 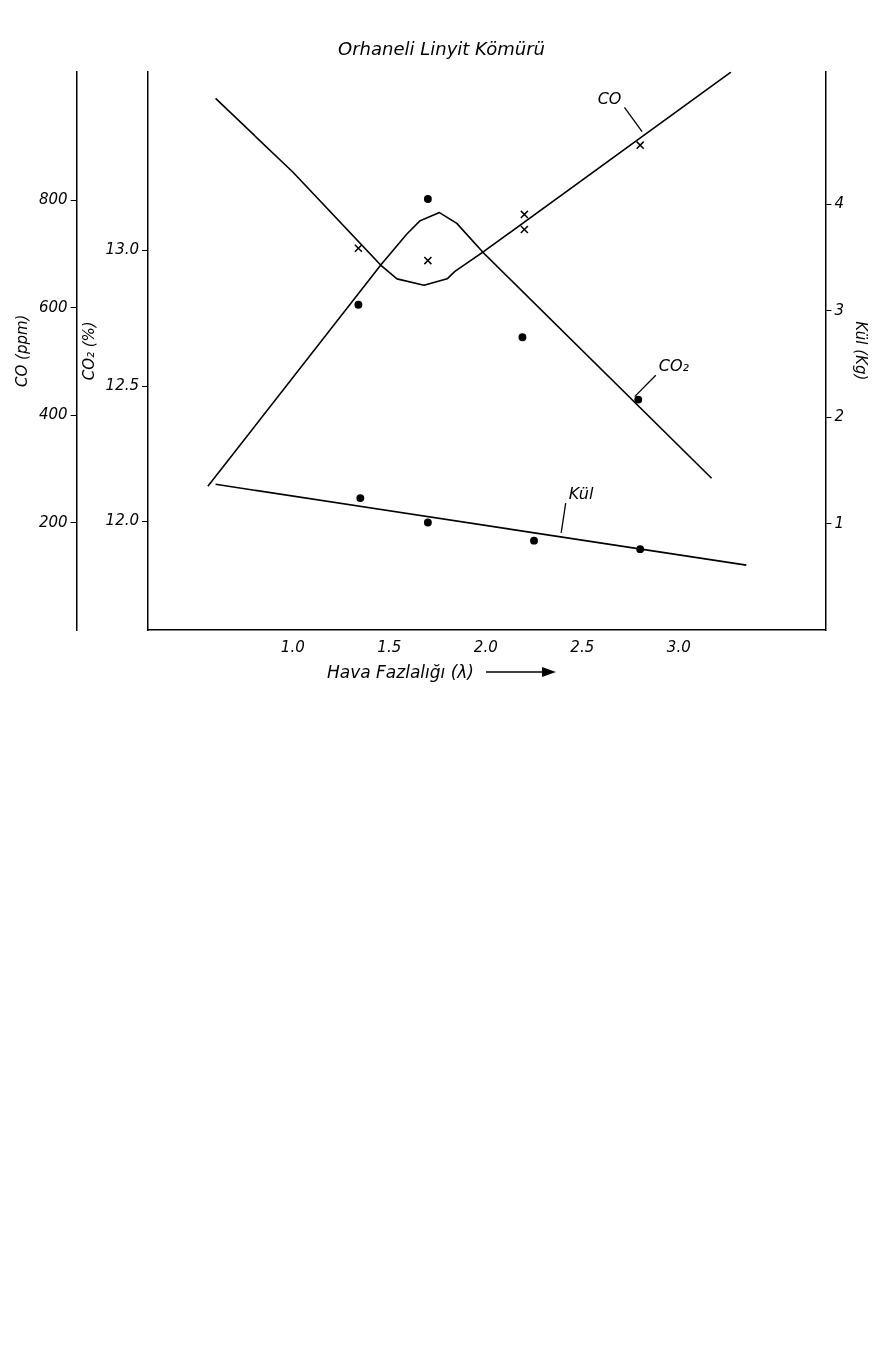 What do you see at coordinates (678, 646) in the screenshot?
I see `x-tick-label: 3.0` at bounding box center [678, 646].